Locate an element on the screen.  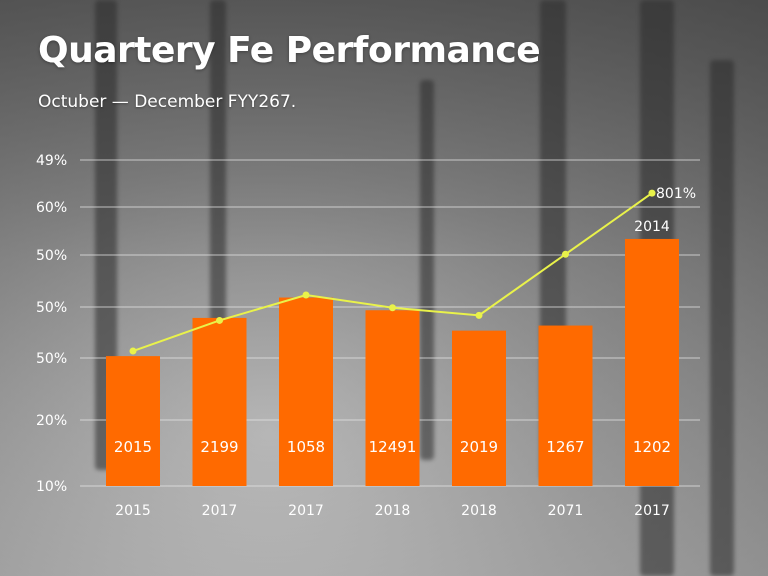
y-tick-label: 49% is located at coordinates (51, 161).